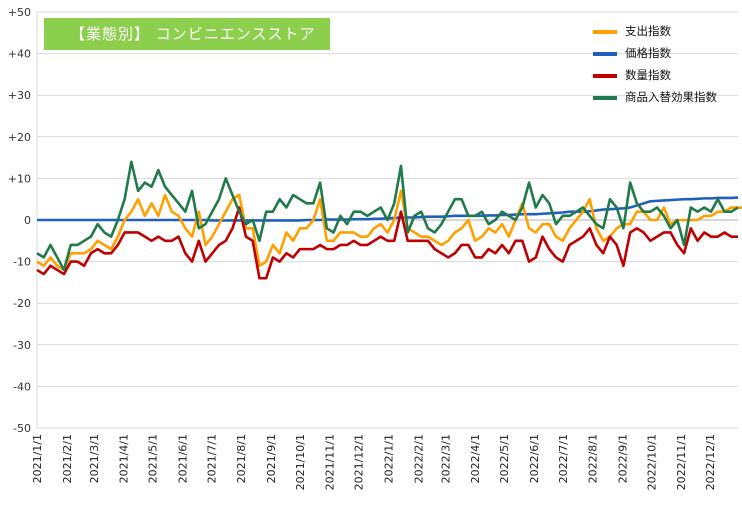  What do you see at coordinates (187, 34) in the screenshot?
I see `chart-title: 【業態別】 コンビニエンスストア` at bounding box center [187, 34].